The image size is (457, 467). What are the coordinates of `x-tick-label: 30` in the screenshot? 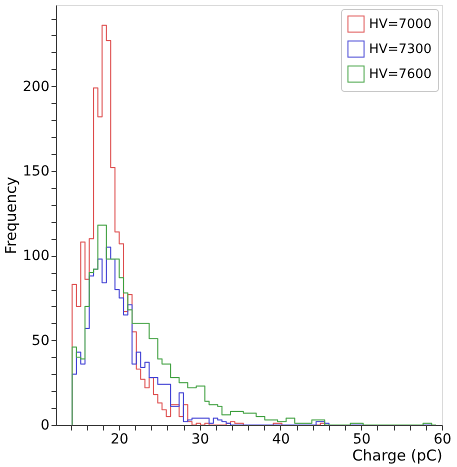 It's located at (200, 440).